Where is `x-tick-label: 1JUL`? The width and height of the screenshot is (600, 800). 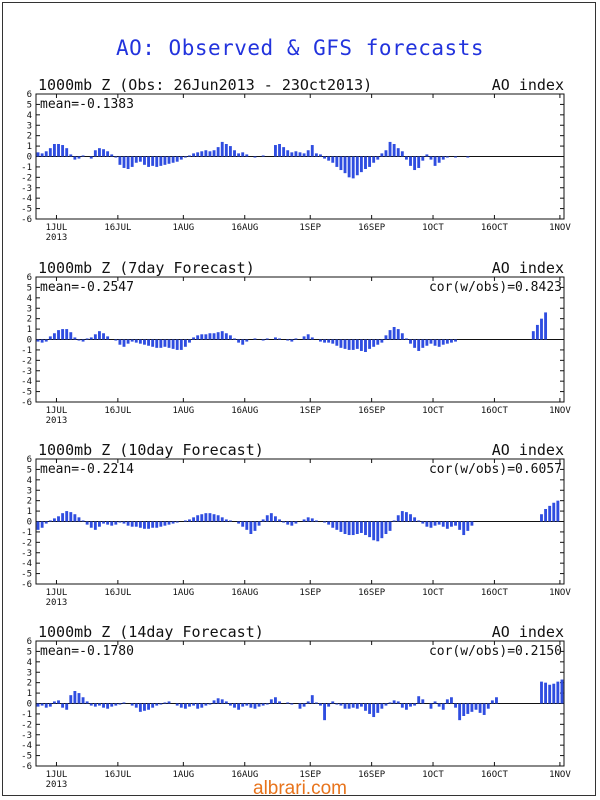
x-tick-label: 1JUL is located at coordinates (57, 228).